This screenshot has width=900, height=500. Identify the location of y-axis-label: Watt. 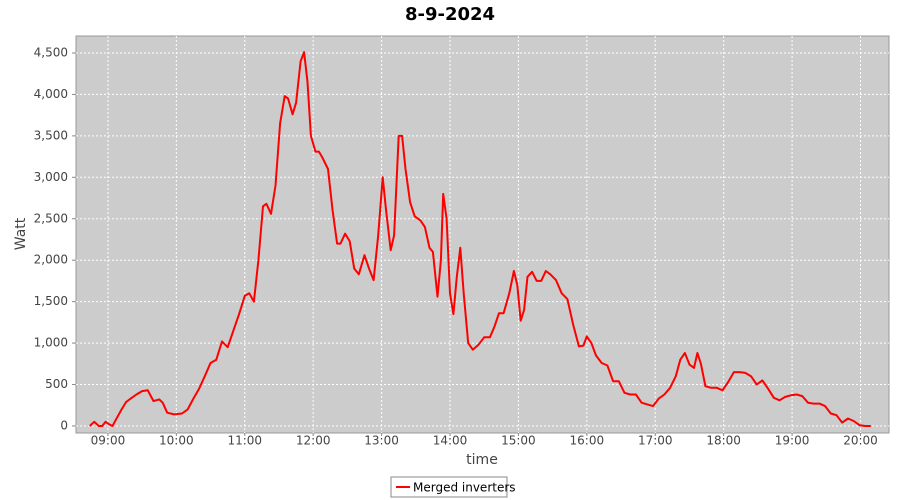
(21, 233).